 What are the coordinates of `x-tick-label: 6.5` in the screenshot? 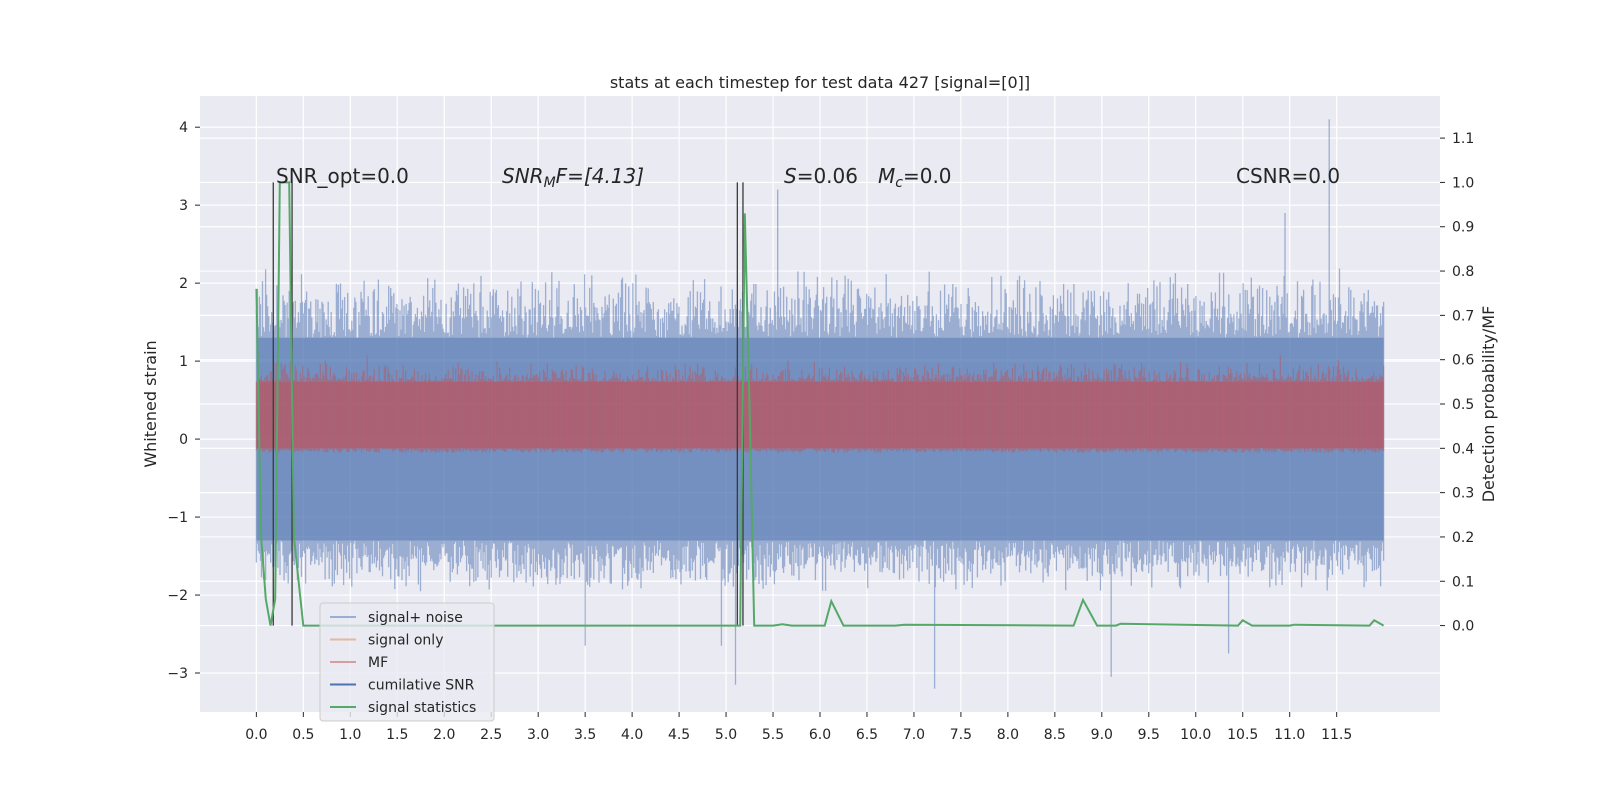 It's located at (867, 735).